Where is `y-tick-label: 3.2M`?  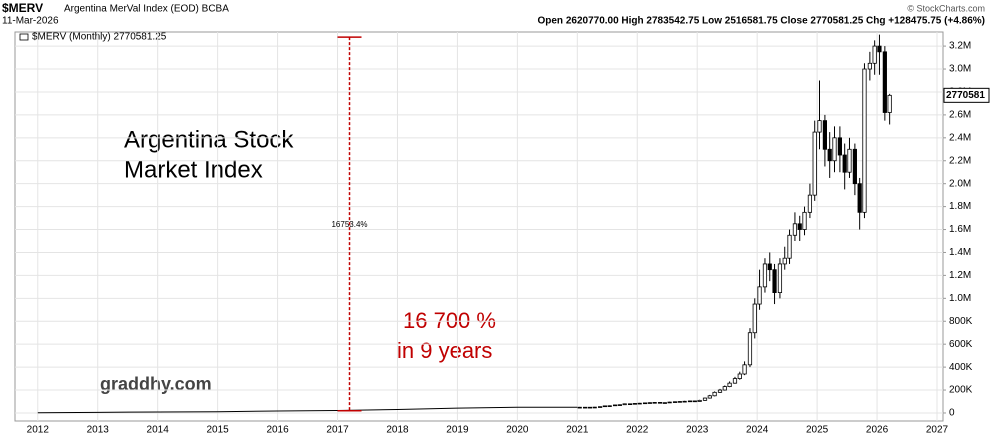
y-tick-label: 3.2M is located at coordinates (960, 46).